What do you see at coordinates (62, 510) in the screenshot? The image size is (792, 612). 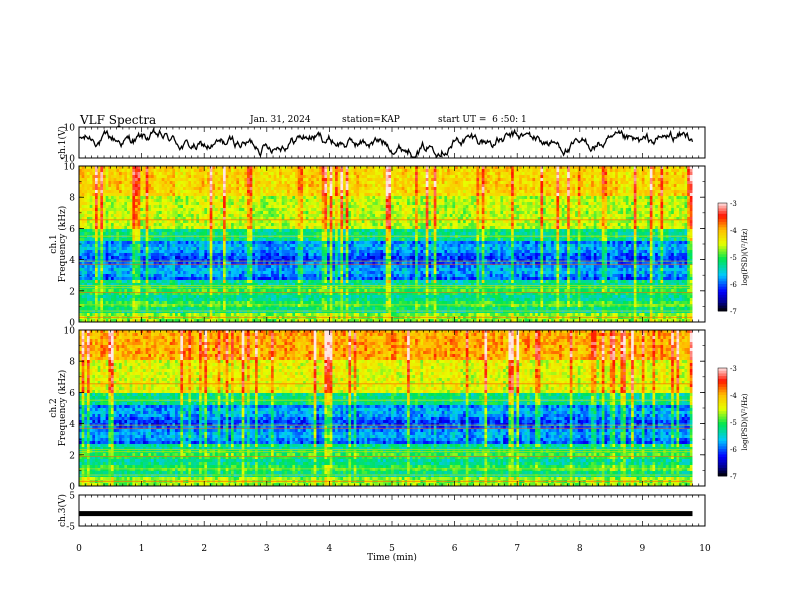 I see `y-axis-label: ch.3(V)` at bounding box center [62, 510].